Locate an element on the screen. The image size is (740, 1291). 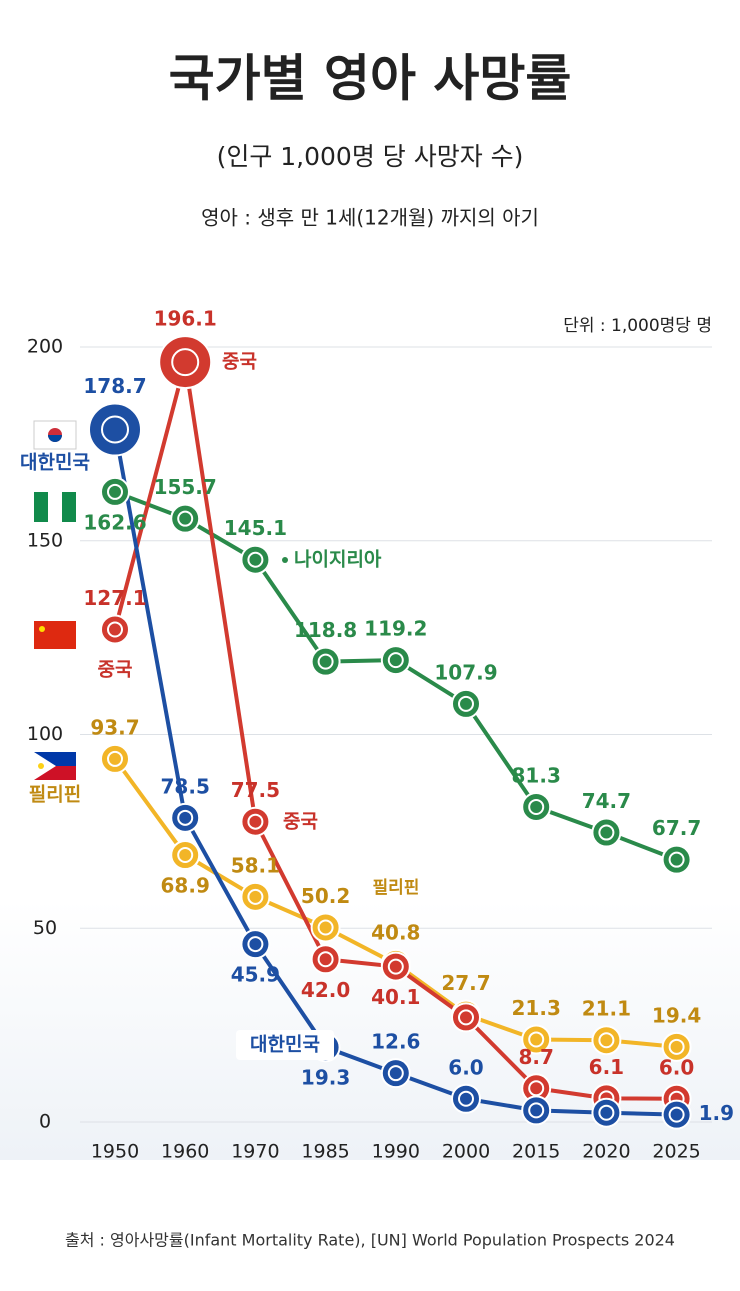
name-box is located at coordinates (285, 1045).